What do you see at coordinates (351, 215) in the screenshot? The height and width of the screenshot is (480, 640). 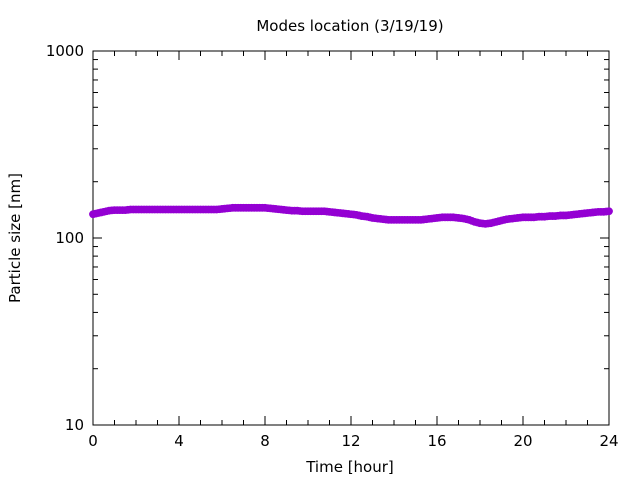 I see `data-series` at bounding box center [351, 215].